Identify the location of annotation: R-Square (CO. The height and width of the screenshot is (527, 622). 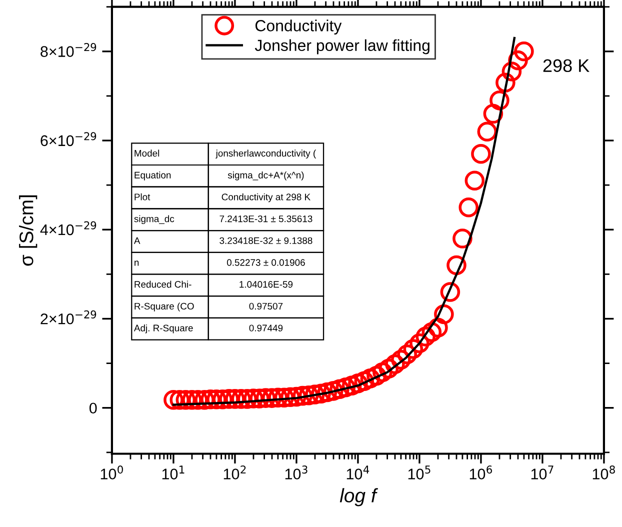
(164, 307).